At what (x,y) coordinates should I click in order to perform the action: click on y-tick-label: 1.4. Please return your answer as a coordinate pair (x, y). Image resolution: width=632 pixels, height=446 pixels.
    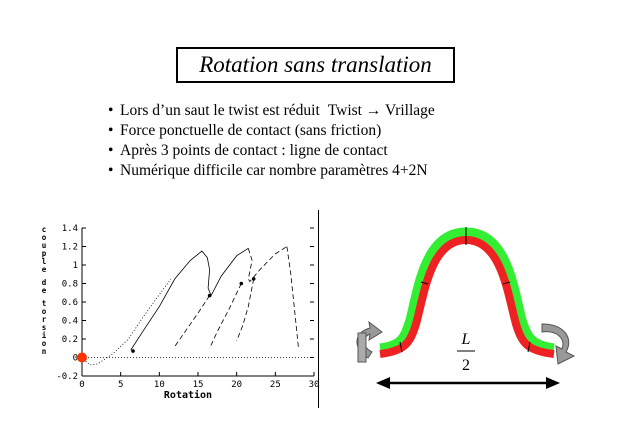
    Looking at the image, I should click on (70, 229).